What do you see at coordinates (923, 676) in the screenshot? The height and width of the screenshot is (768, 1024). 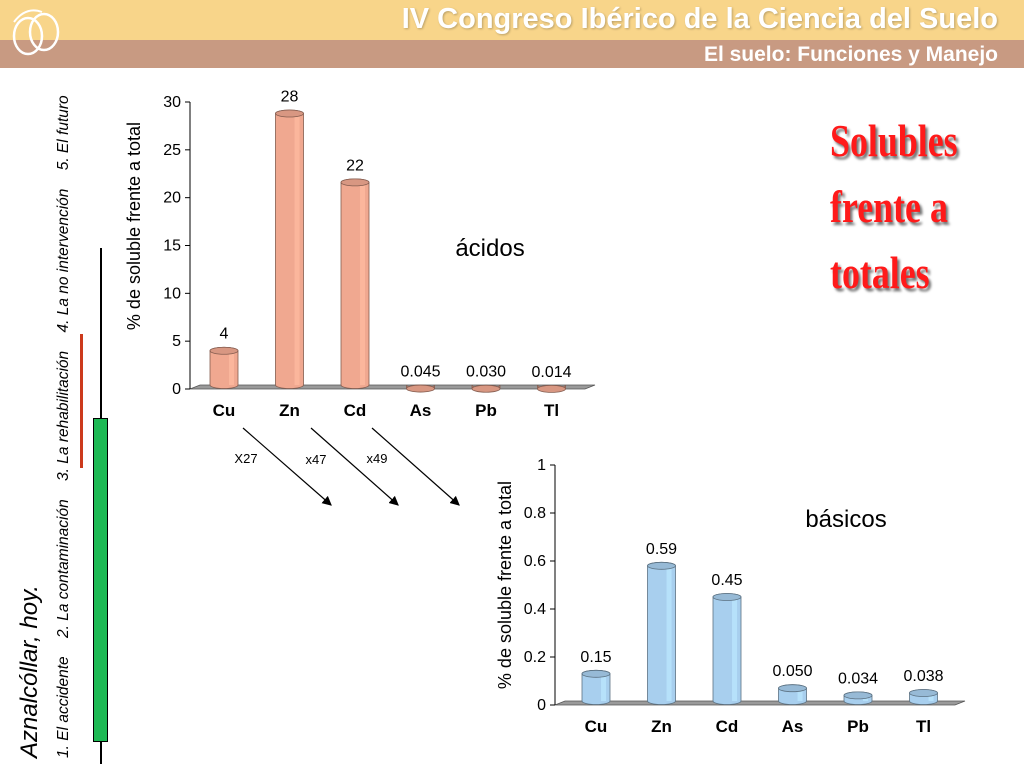 I see `basic-data-label: 0.038` at bounding box center [923, 676].